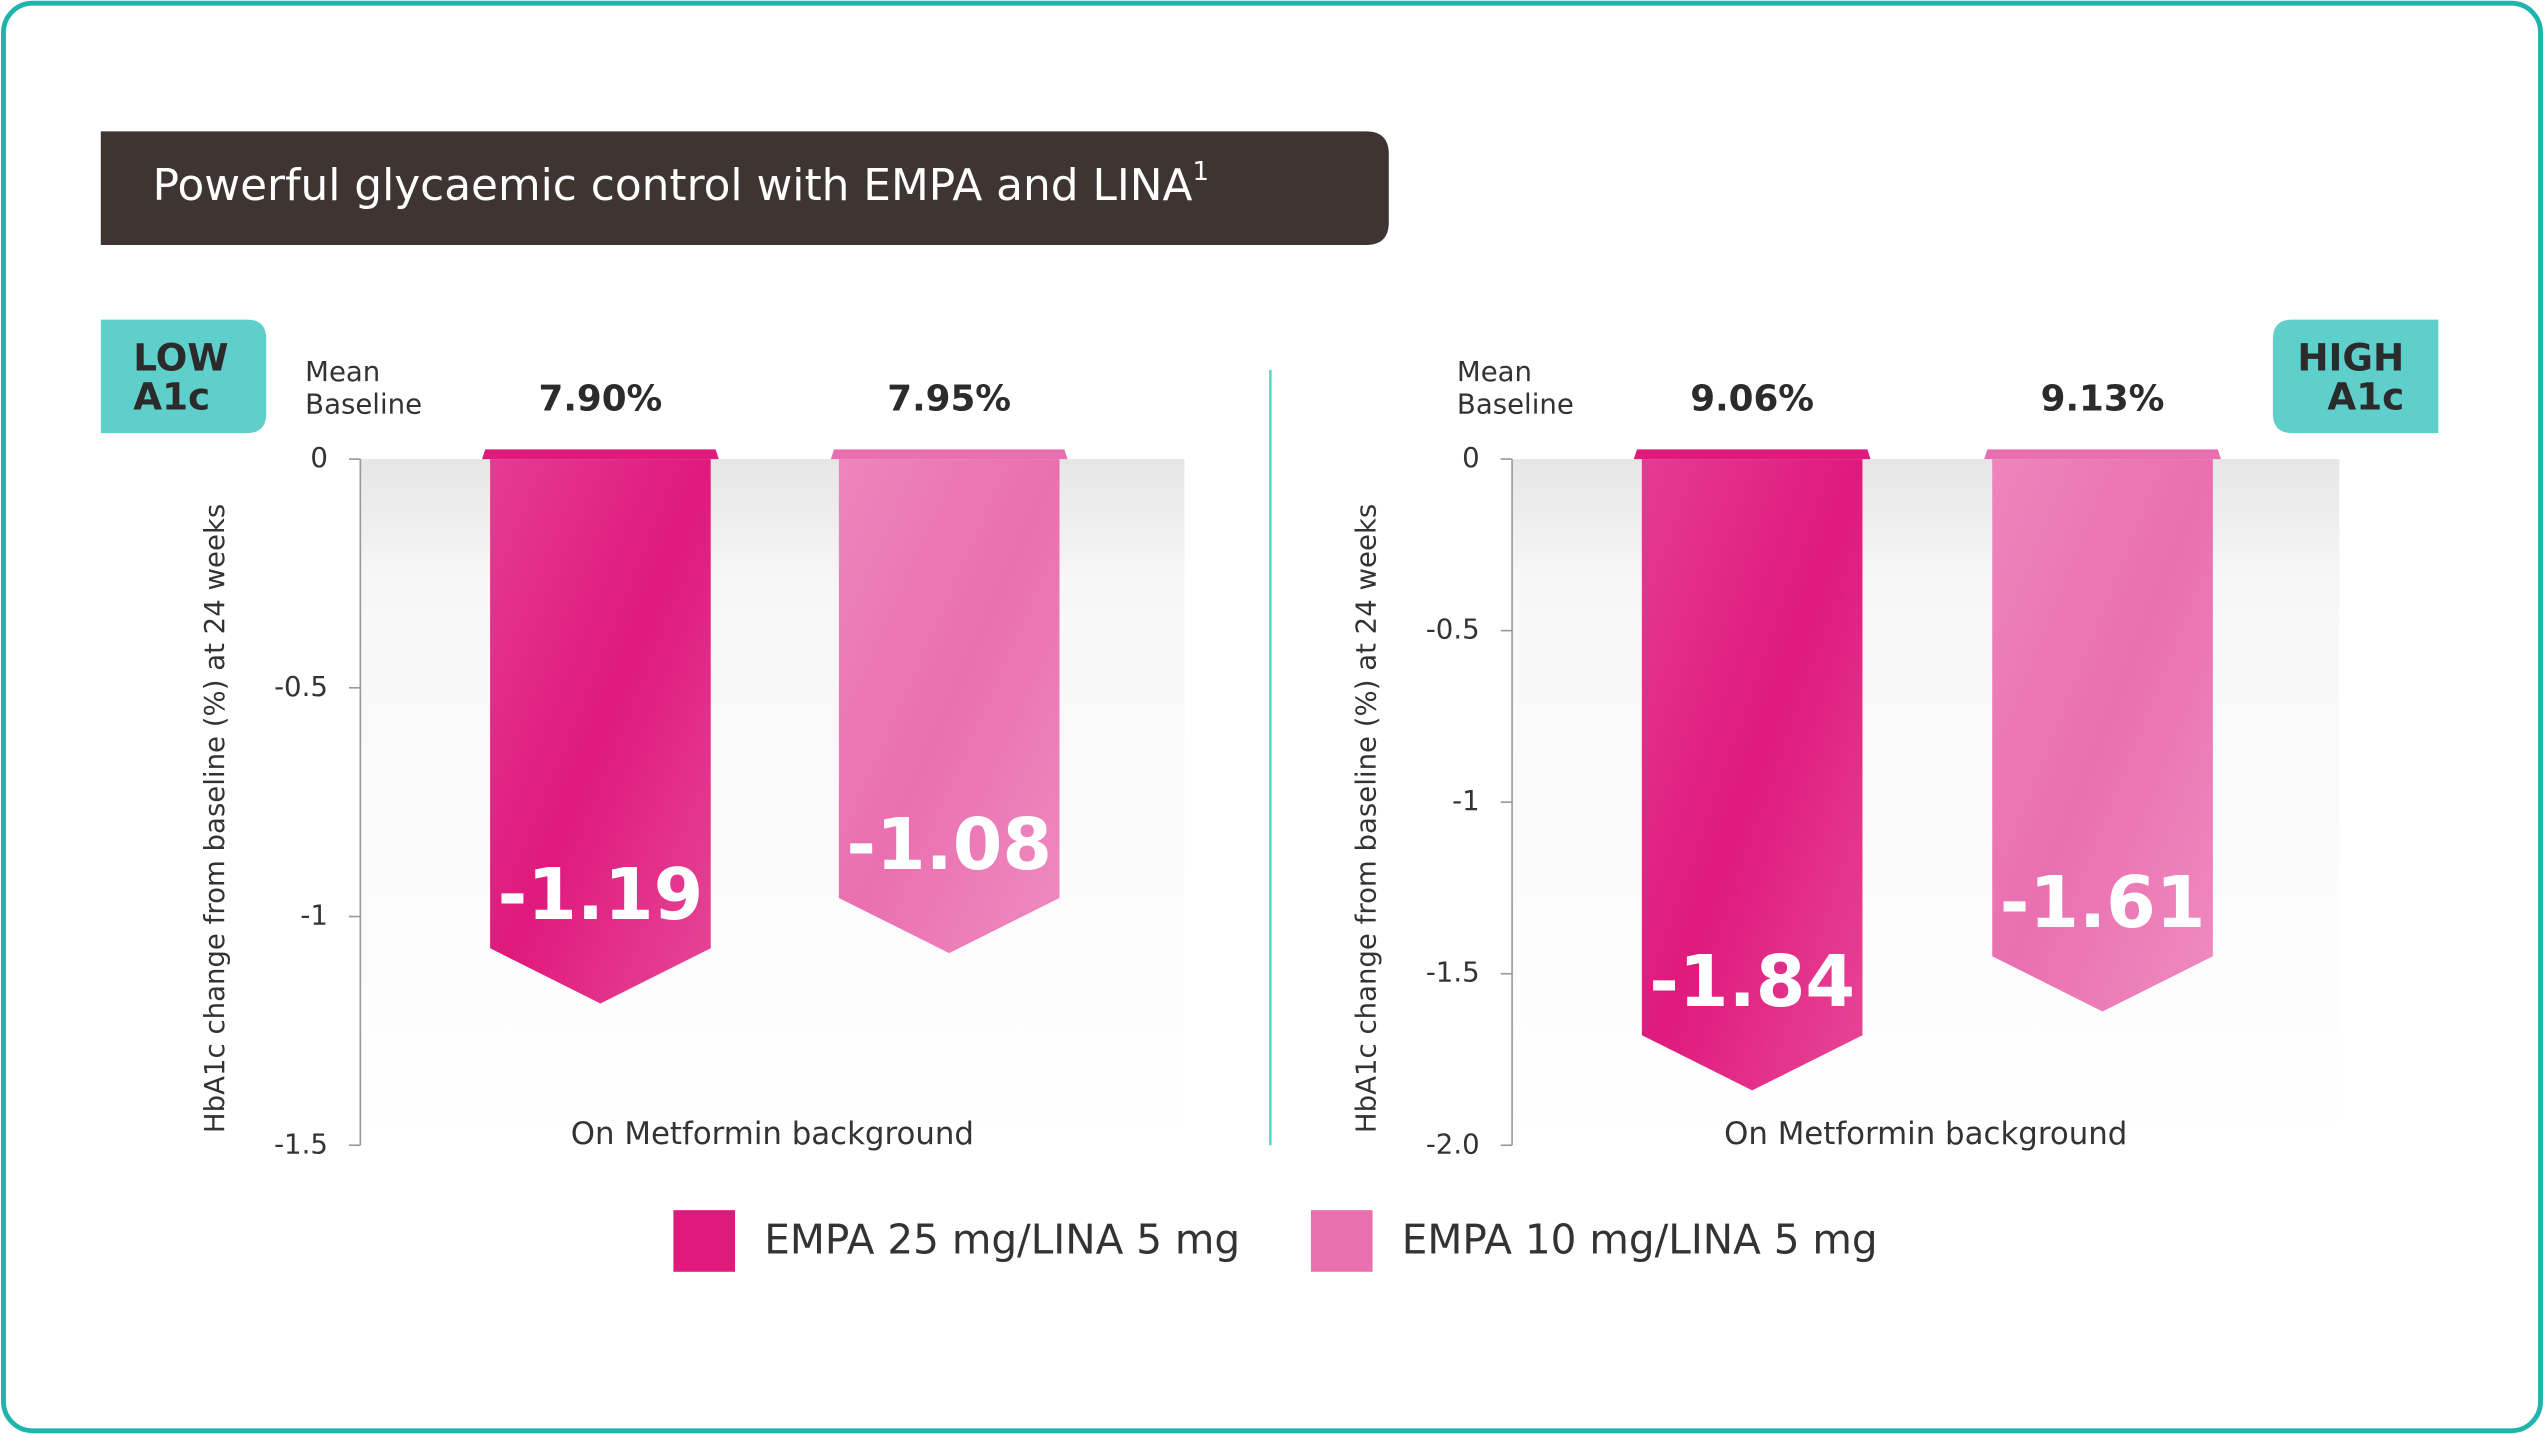 The height and width of the screenshot is (1434, 2544). What do you see at coordinates (1453, 1143) in the screenshot?
I see `y-tick-label: -2.0` at bounding box center [1453, 1143].